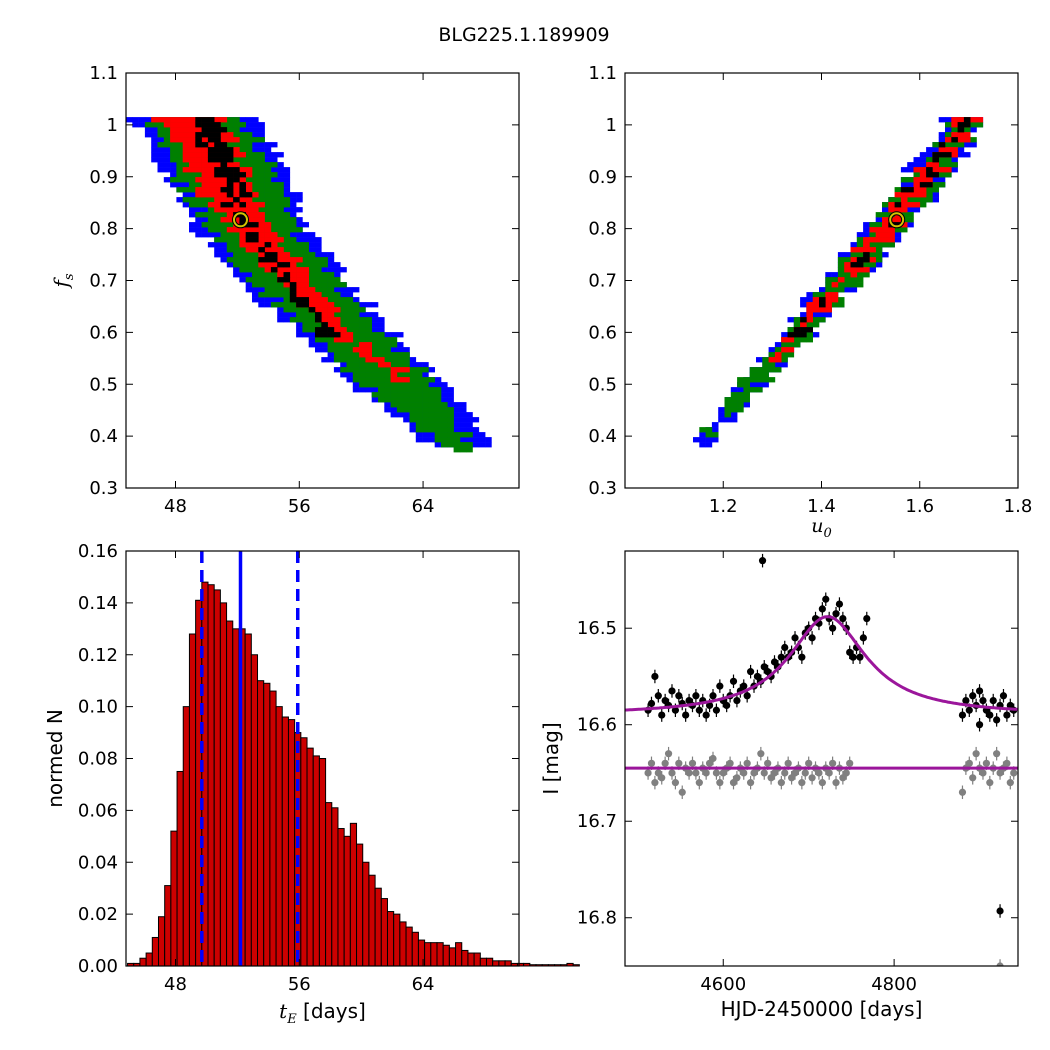 This screenshot has width=1050, height=1050. What do you see at coordinates (103, 177) in the screenshot?
I see `y-tick-label: 0.9` at bounding box center [103, 177].